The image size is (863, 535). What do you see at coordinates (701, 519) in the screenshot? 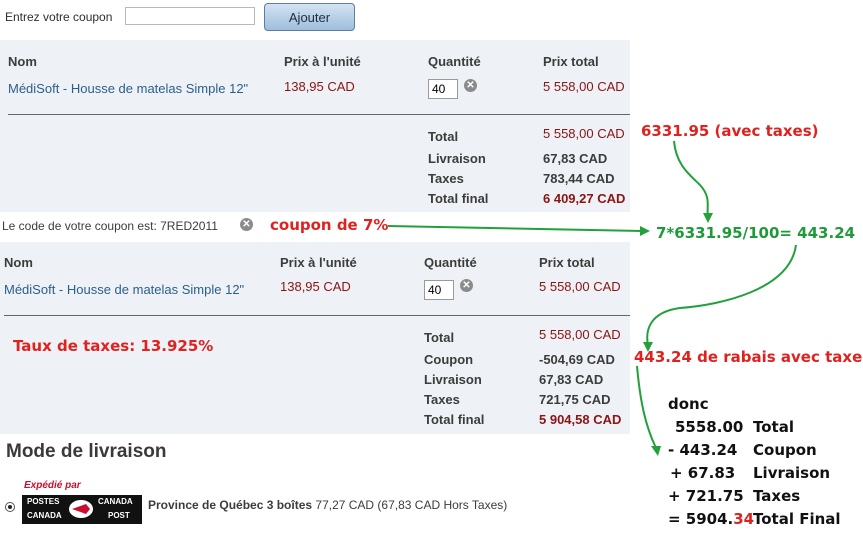
I see `calc-num-prefix: = 5904.` at bounding box center [701, 519].